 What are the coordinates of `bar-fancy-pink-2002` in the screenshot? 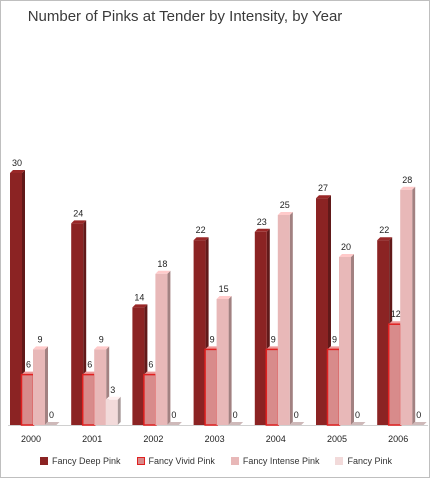 It's located at (174, 423).